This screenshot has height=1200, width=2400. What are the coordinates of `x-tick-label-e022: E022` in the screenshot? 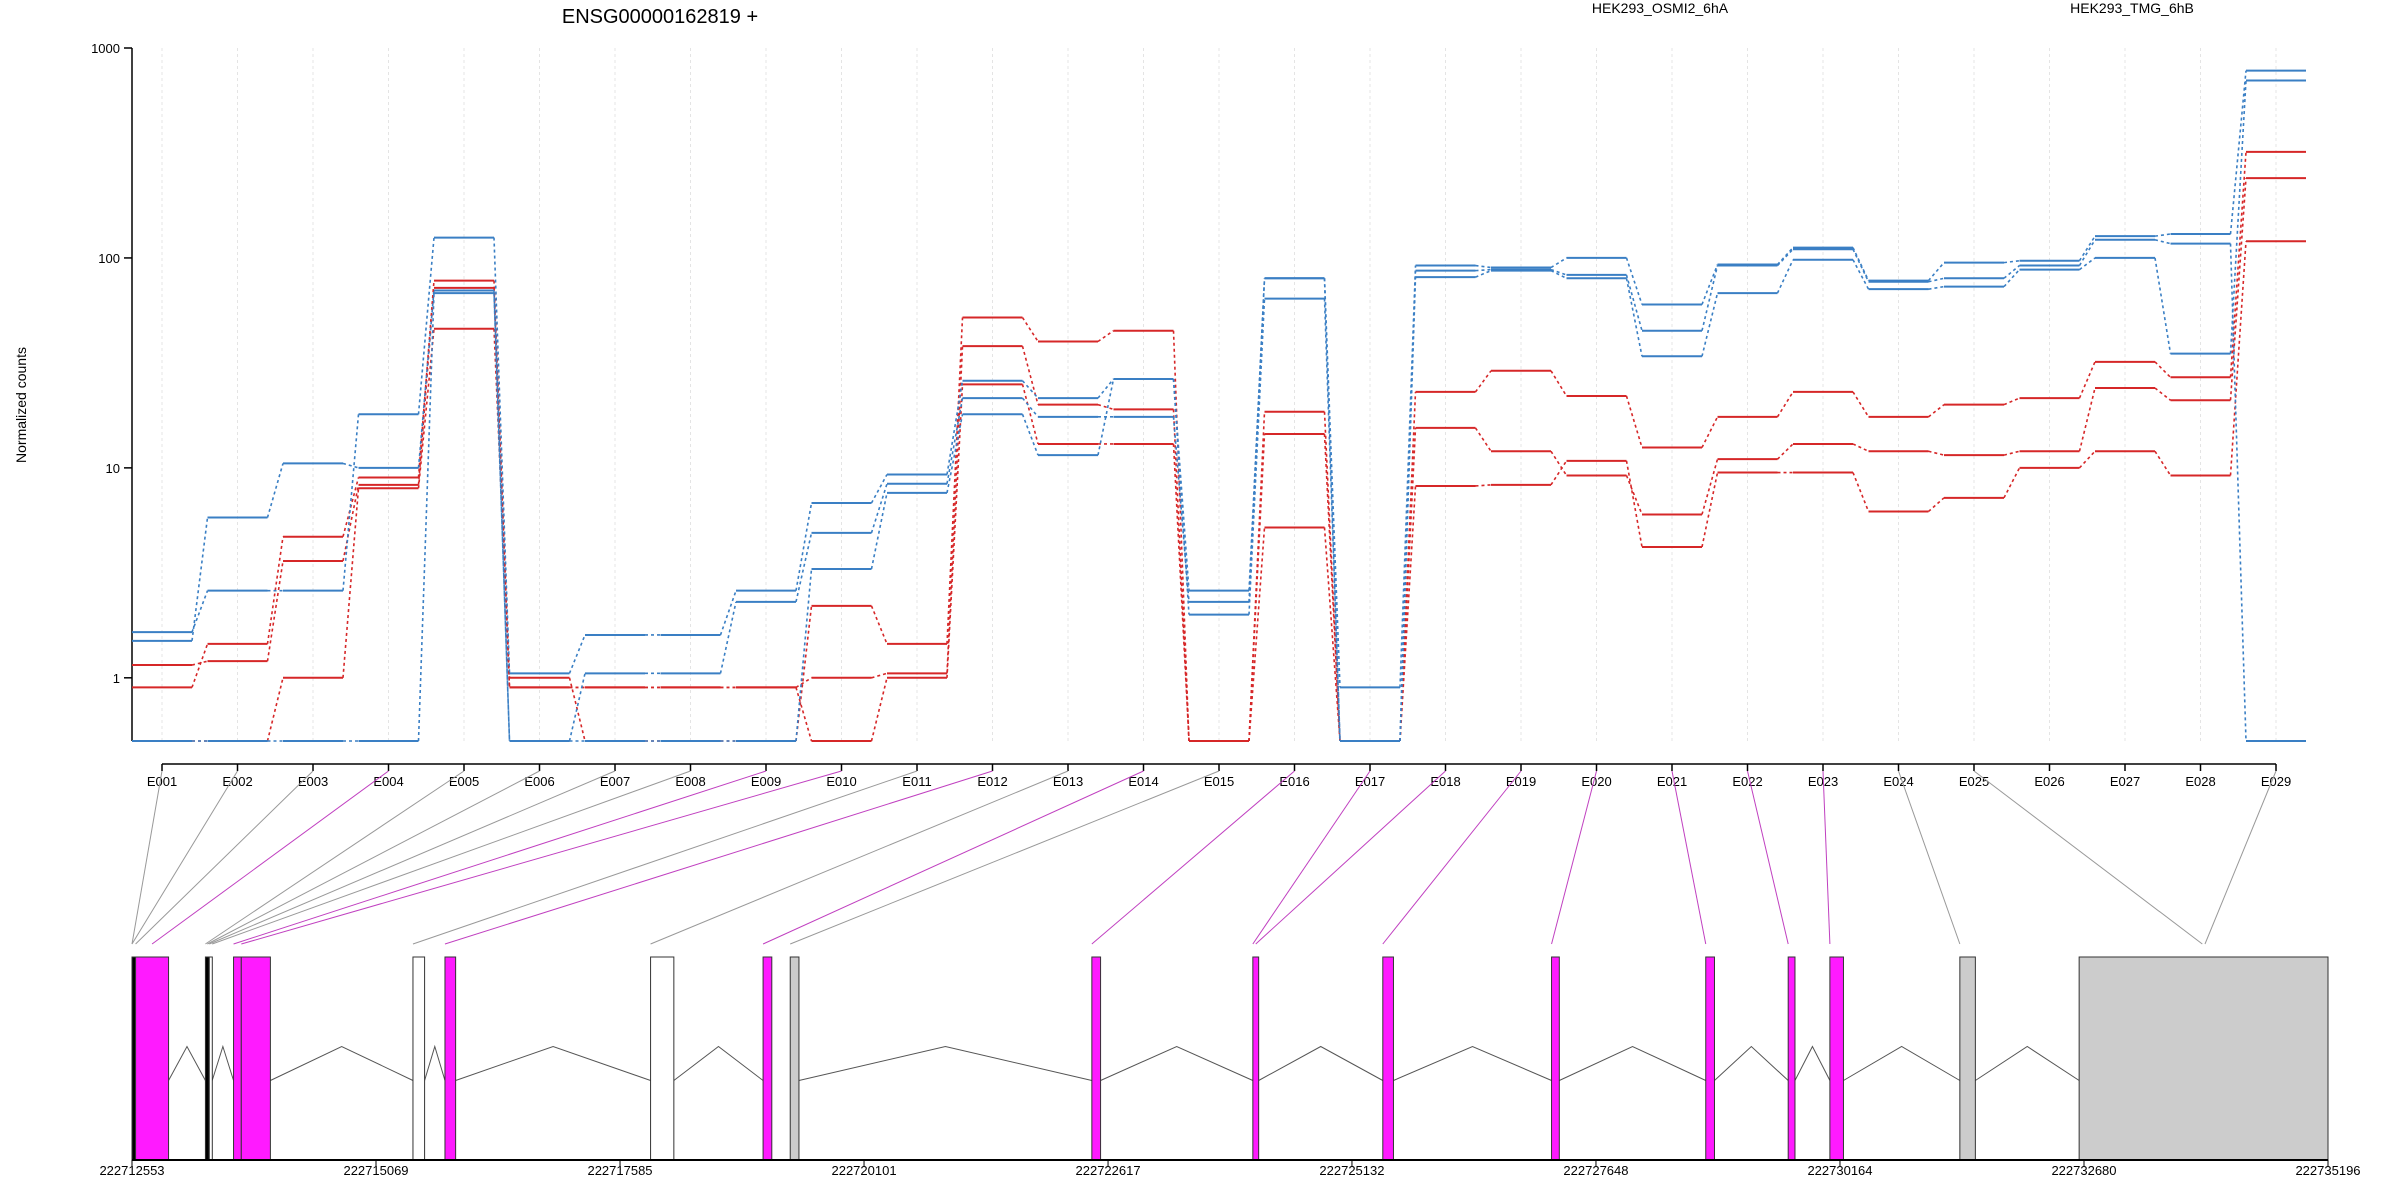 It's located at (1747, 781).